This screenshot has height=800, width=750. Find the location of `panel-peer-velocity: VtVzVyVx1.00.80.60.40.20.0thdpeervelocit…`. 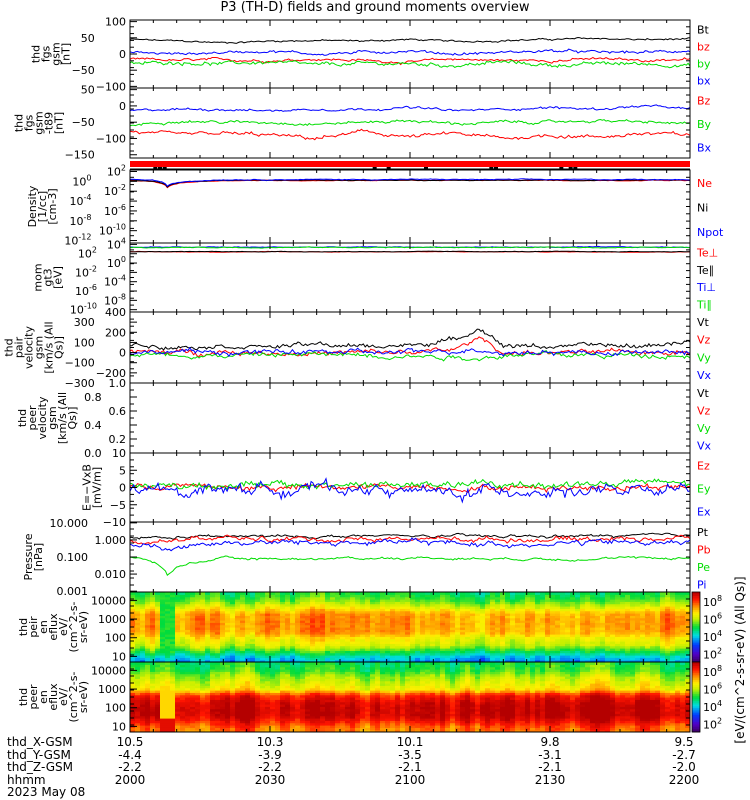

panel-peer-velocity: VtVzVyVx1.00.80.60.40.20.0thdpeervelocit… is located at coordinates (363, 418).